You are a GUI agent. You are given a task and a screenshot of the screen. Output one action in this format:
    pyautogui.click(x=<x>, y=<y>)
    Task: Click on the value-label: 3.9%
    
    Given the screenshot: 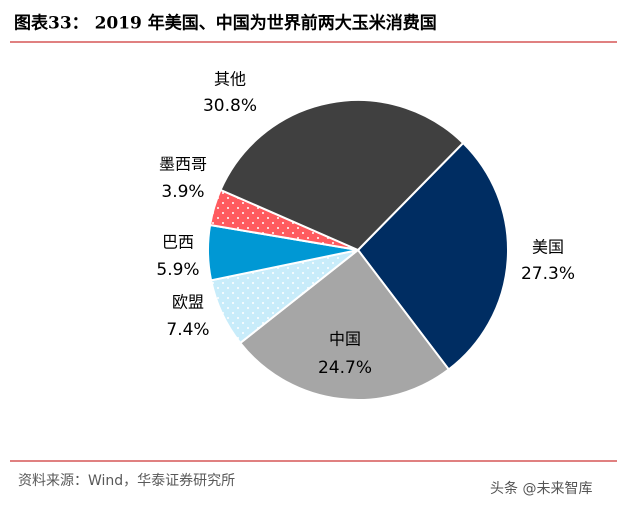 What is the action you would take?
    pyautogui.click(x=182, y=192)
    